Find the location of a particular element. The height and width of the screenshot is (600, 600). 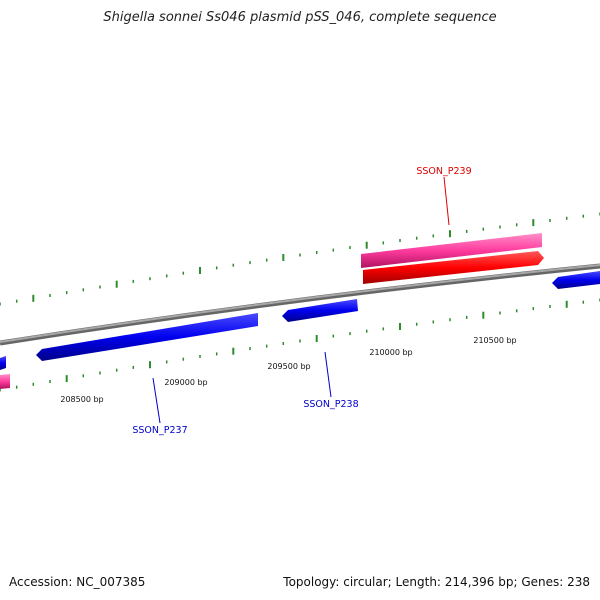

forward-cds-arrow-sson-p239 is located at coordinates (453, 267).